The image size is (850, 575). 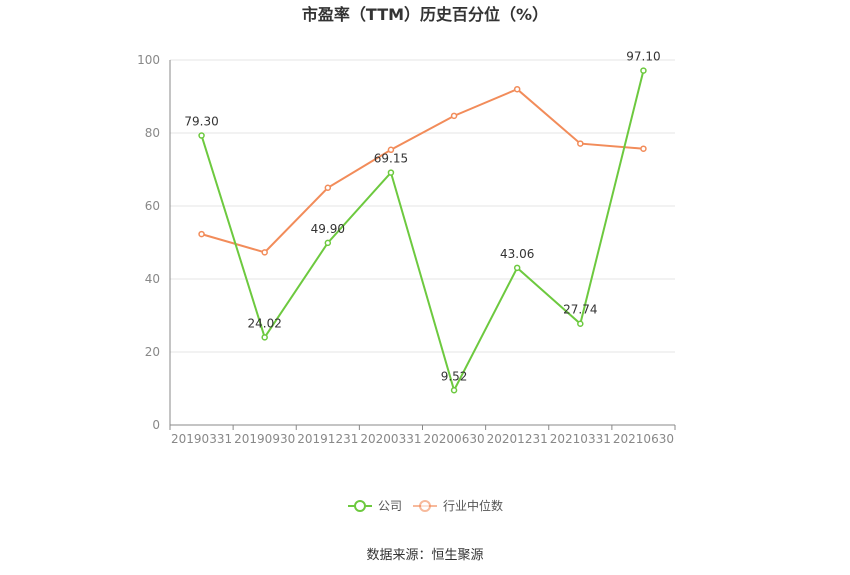 What do you see at coordinates (264, 439) in the screenshot?
I see `x-tick-label: 20190930` at bounding box center [264, 439].